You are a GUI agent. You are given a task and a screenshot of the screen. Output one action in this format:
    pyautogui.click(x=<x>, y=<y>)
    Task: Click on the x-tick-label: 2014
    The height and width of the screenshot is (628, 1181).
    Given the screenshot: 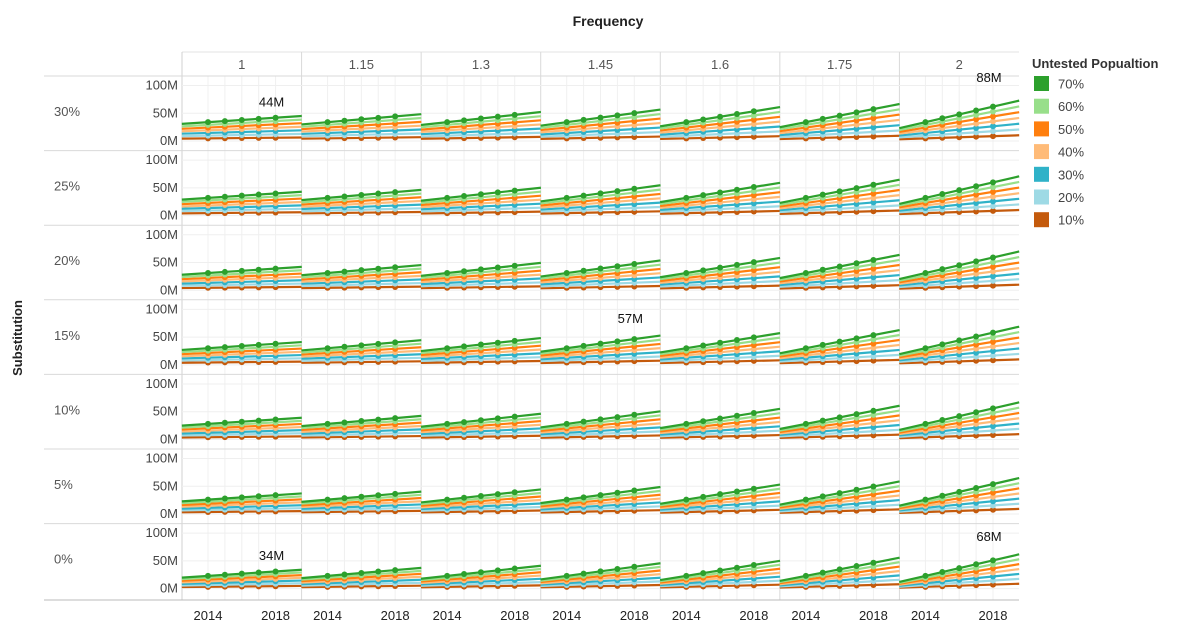 What is the action you would take?
    pyautogui.click(x=208, y=615)
    